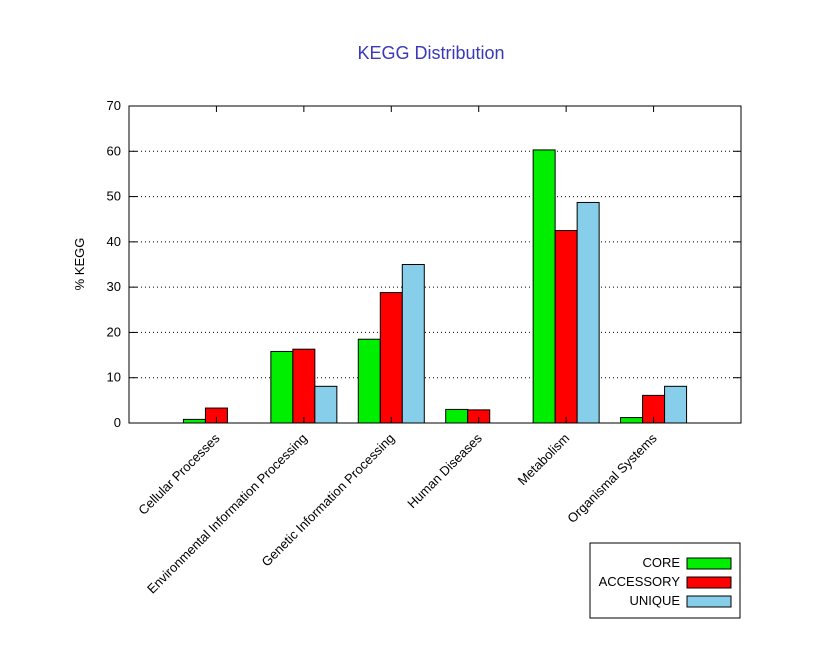 The height and width of the screenshot is (658, 821). I want to click on y-tick-label: 20, so click(114, 331).